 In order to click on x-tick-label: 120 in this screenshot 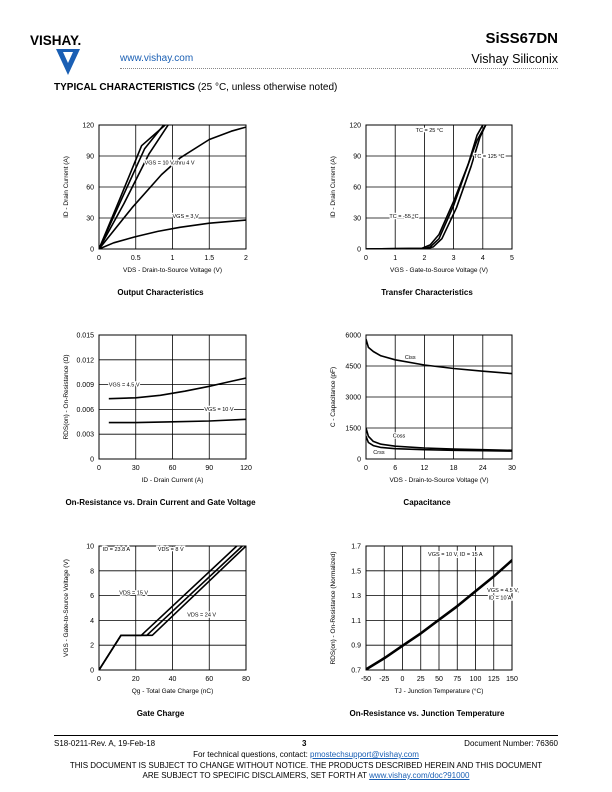, I will do `click(246, 468)`.